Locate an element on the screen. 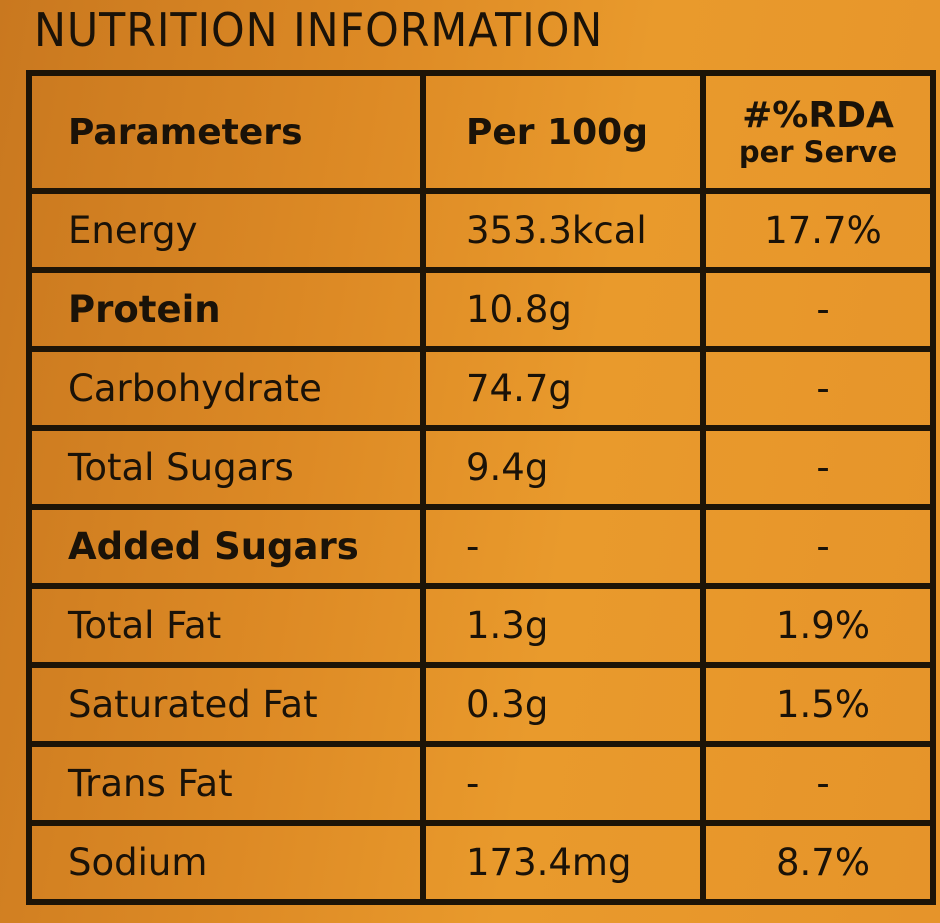 The height and width of the screenshot is (923, 940). row-per-100g: 173.4mg is located at coordinates (563, 862).